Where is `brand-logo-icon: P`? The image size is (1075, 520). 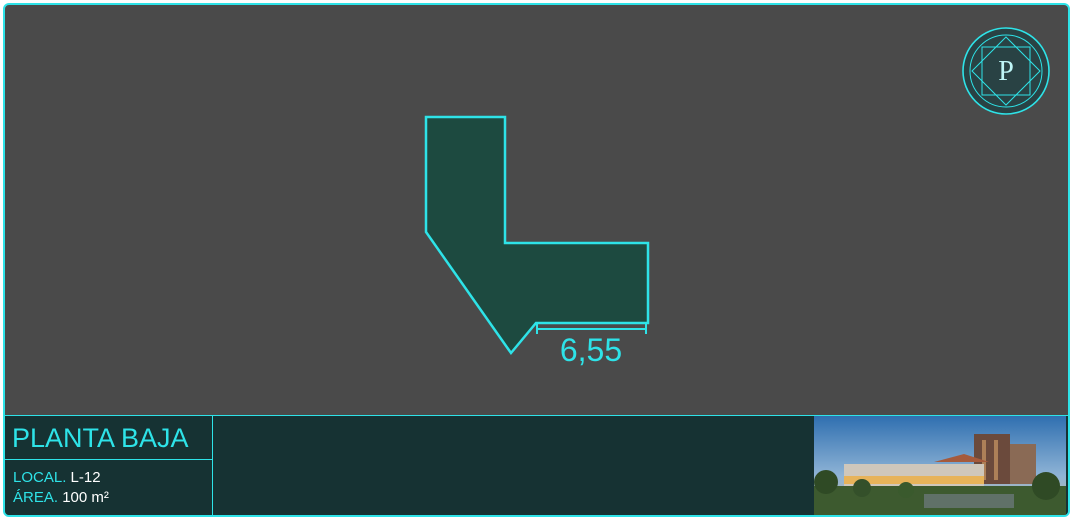
brand-logo-icon: P is located at coordinates (1006, 71).